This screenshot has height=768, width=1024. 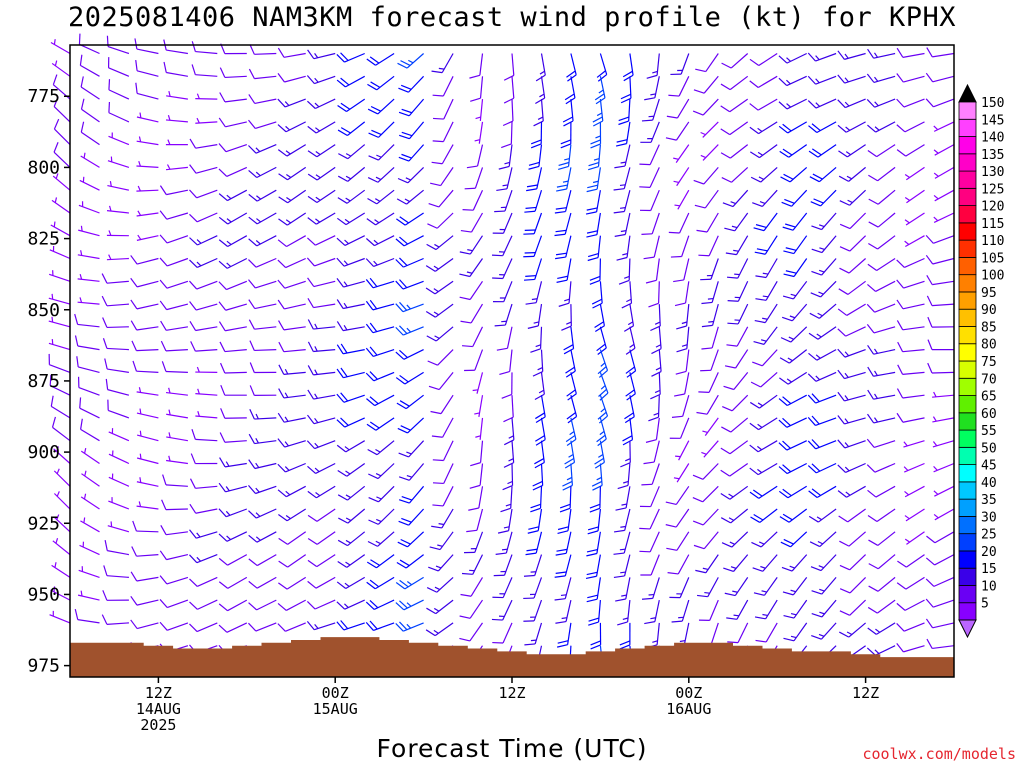 I want to click on colorbar-label: 100, so click(x=992, y=276).